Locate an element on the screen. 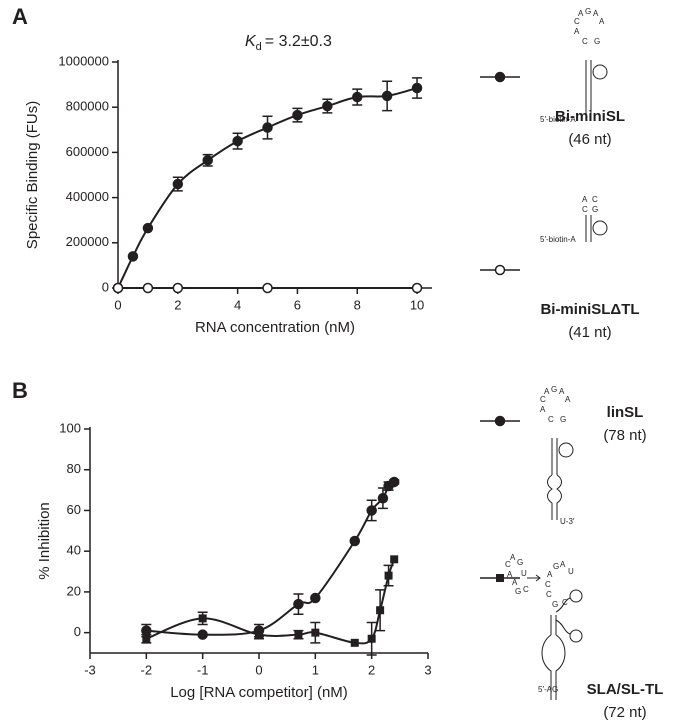  x-axis-label: RNA concentration (nM) is located at coordinates (275, 327).